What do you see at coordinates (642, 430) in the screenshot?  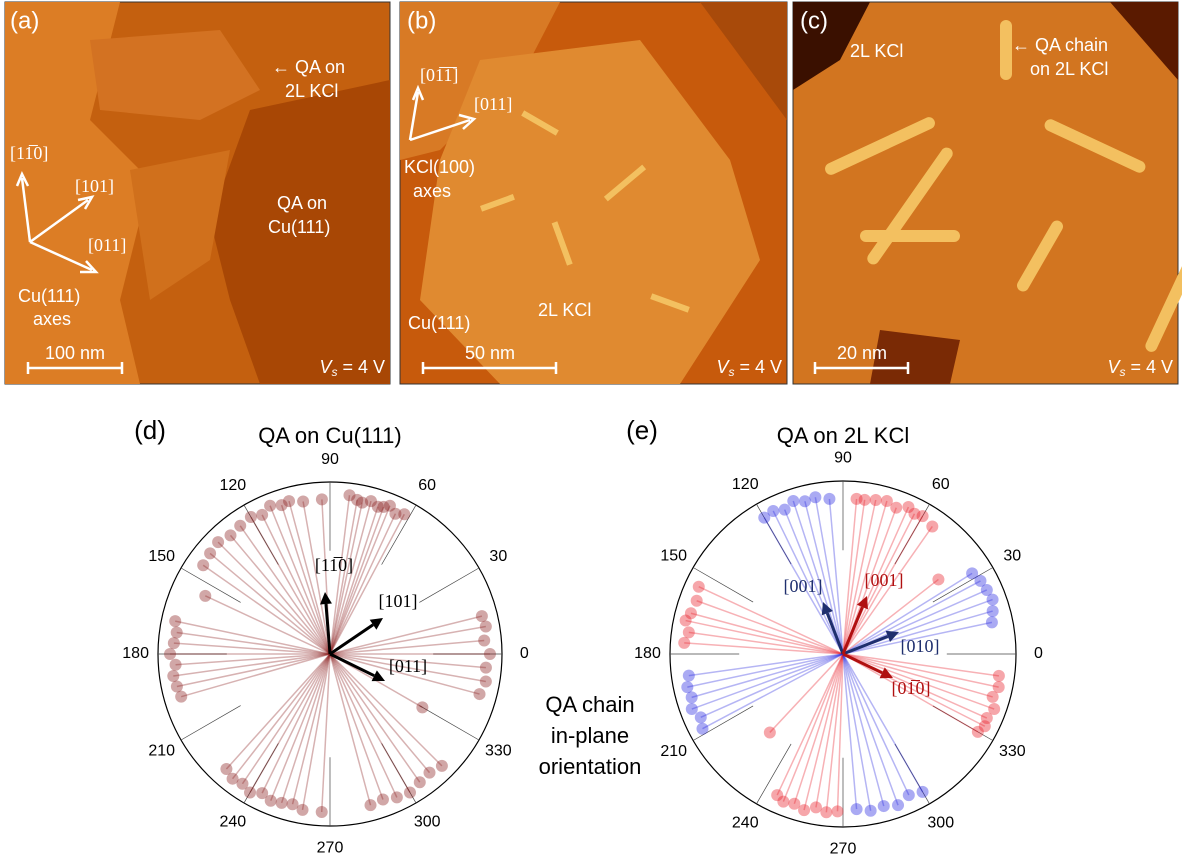 I see `panel-label: (e)` at bounding box center [642, 430].